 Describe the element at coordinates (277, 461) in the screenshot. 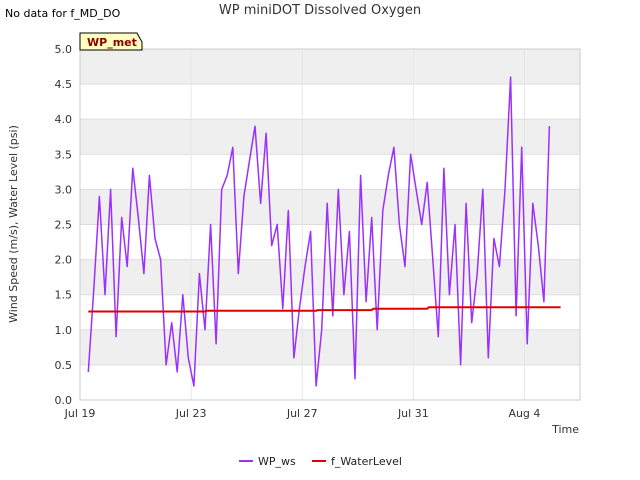

I see `legend-label-ws: WP_ws` at that location.